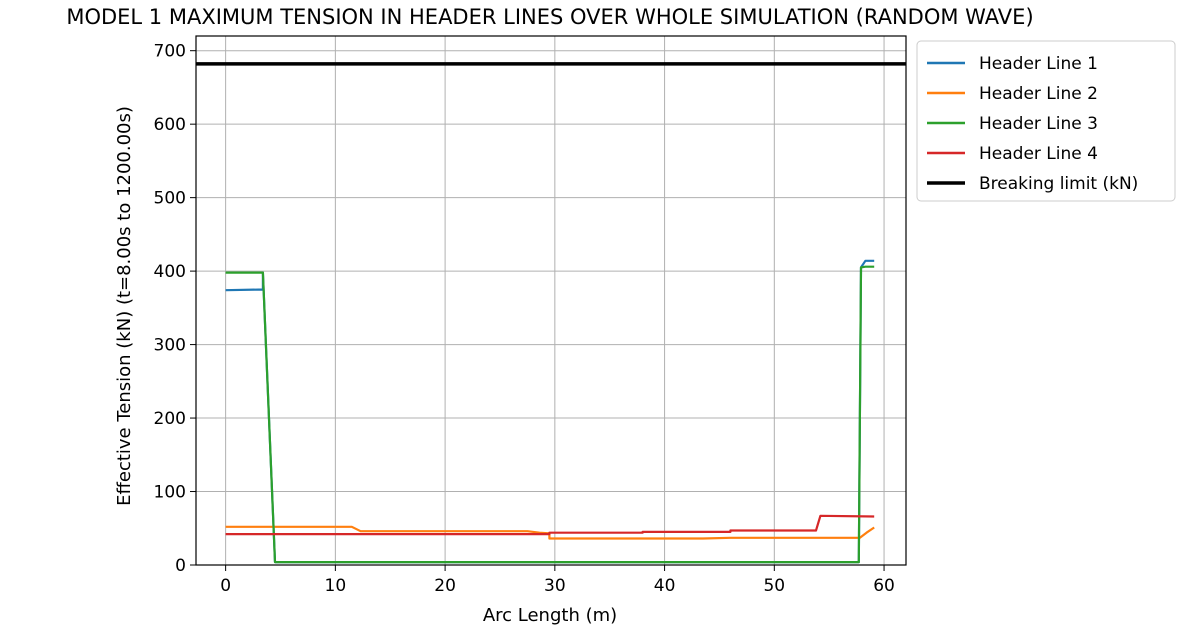  I want to click on y-tick-label: 400, so click(170, 272).